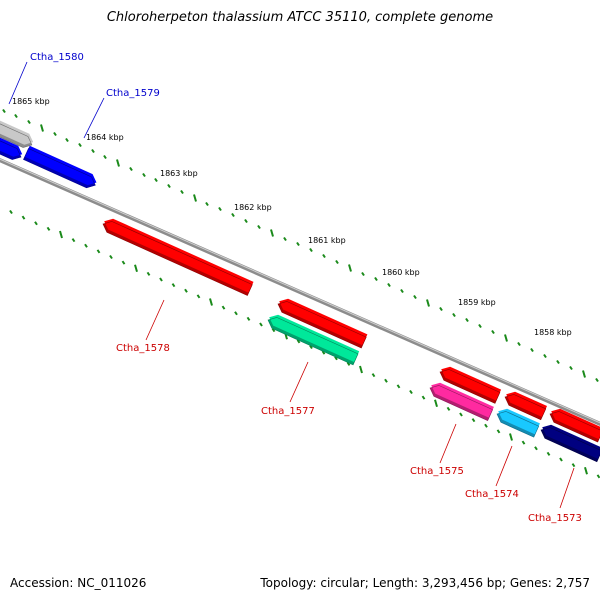 The height and width of the screenshot is (600, 600). What do you see at coordinates (11, 150) in the screenshot?
I see `gene-arrow-outline-g1580b` at bounding box center [11, 150].